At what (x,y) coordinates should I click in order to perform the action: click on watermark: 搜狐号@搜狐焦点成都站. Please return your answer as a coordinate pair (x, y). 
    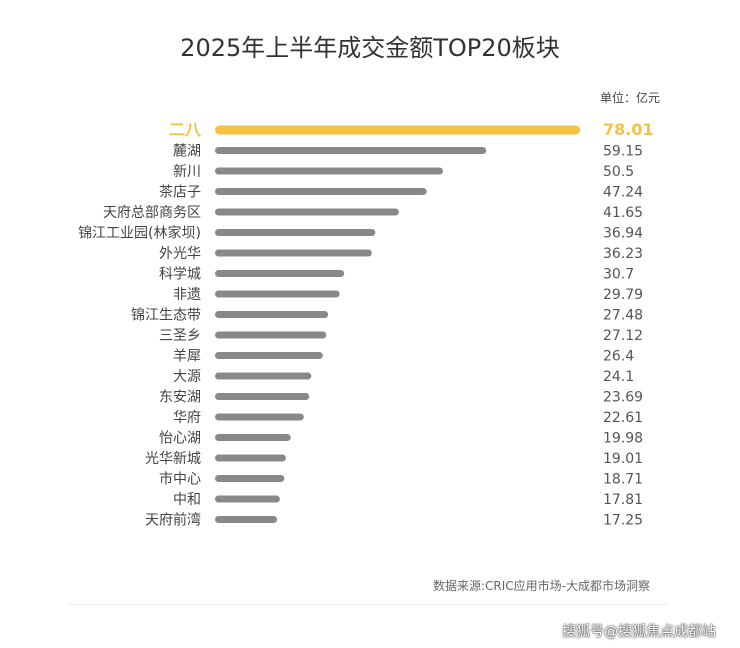
    Looking at the image, I should click on (639, 632).